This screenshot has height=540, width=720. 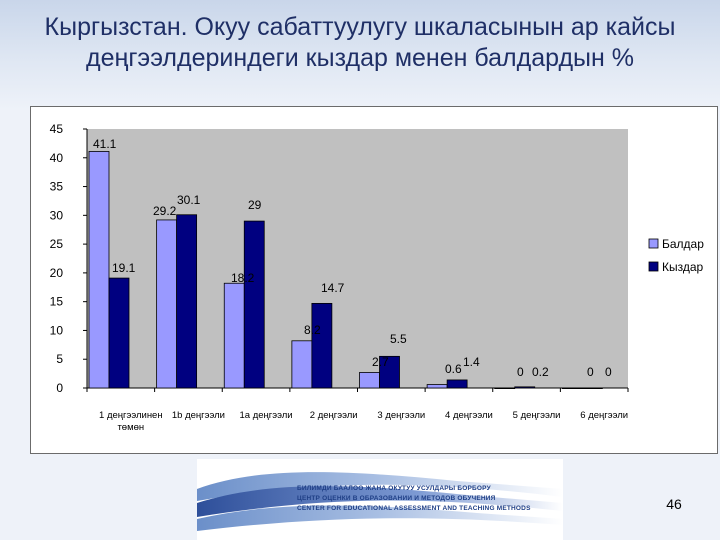 I want to click on page-number: 46, so click(x=674, y=504).